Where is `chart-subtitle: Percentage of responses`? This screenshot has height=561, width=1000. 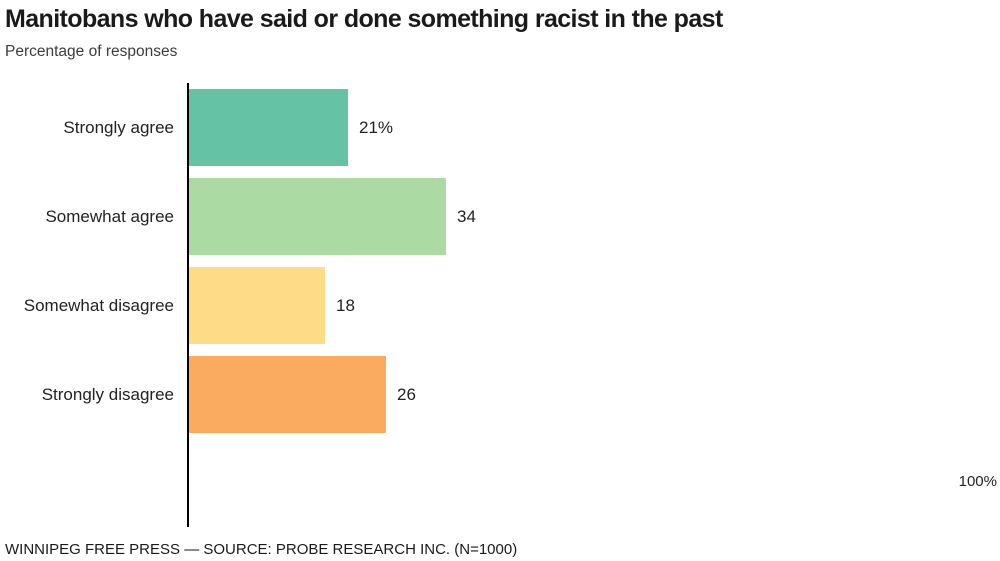 chart-subtitle: Percentage of responses is located at coordinates (91, 51).